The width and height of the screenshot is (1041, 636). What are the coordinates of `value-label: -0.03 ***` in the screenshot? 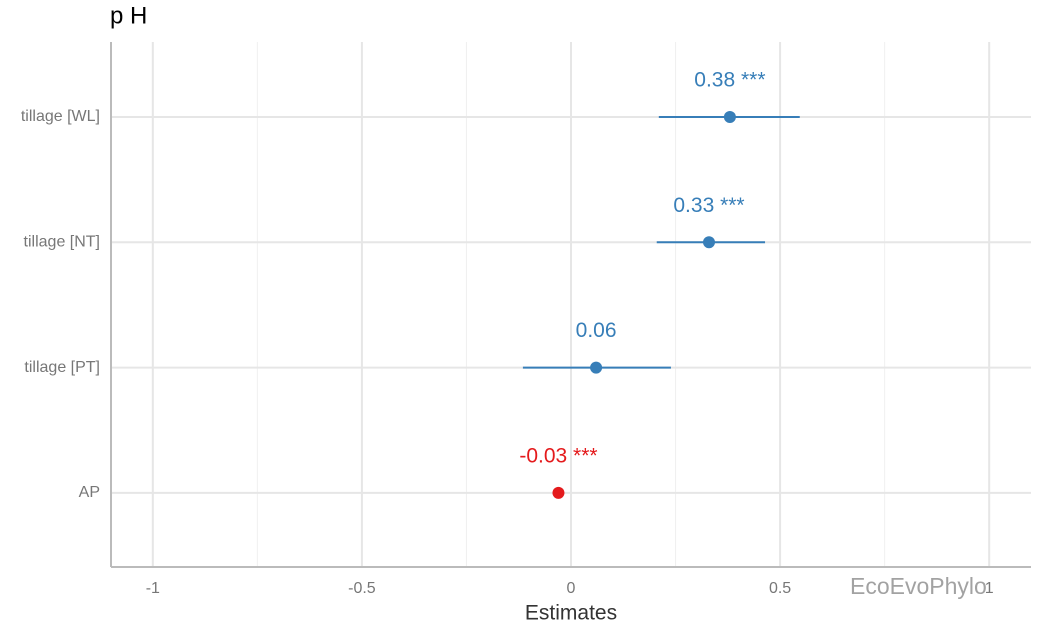 It's located at (558, 455).